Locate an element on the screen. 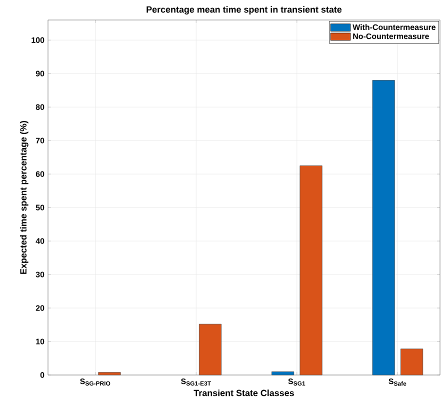 The image size is (442, 413). y-axis-title: Expected time spent percentage (%) is located at coordinates (24, 197).